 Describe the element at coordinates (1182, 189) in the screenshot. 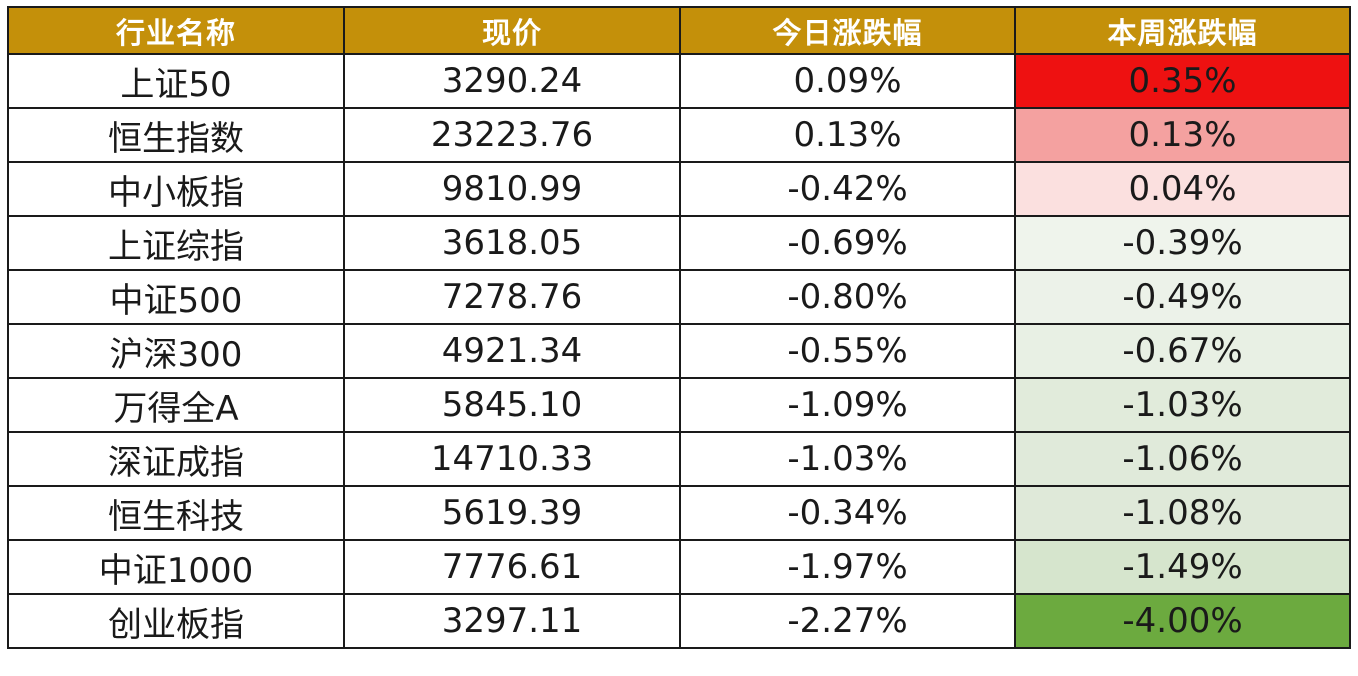

I see `cell-week-change: 0.04%` at that location.